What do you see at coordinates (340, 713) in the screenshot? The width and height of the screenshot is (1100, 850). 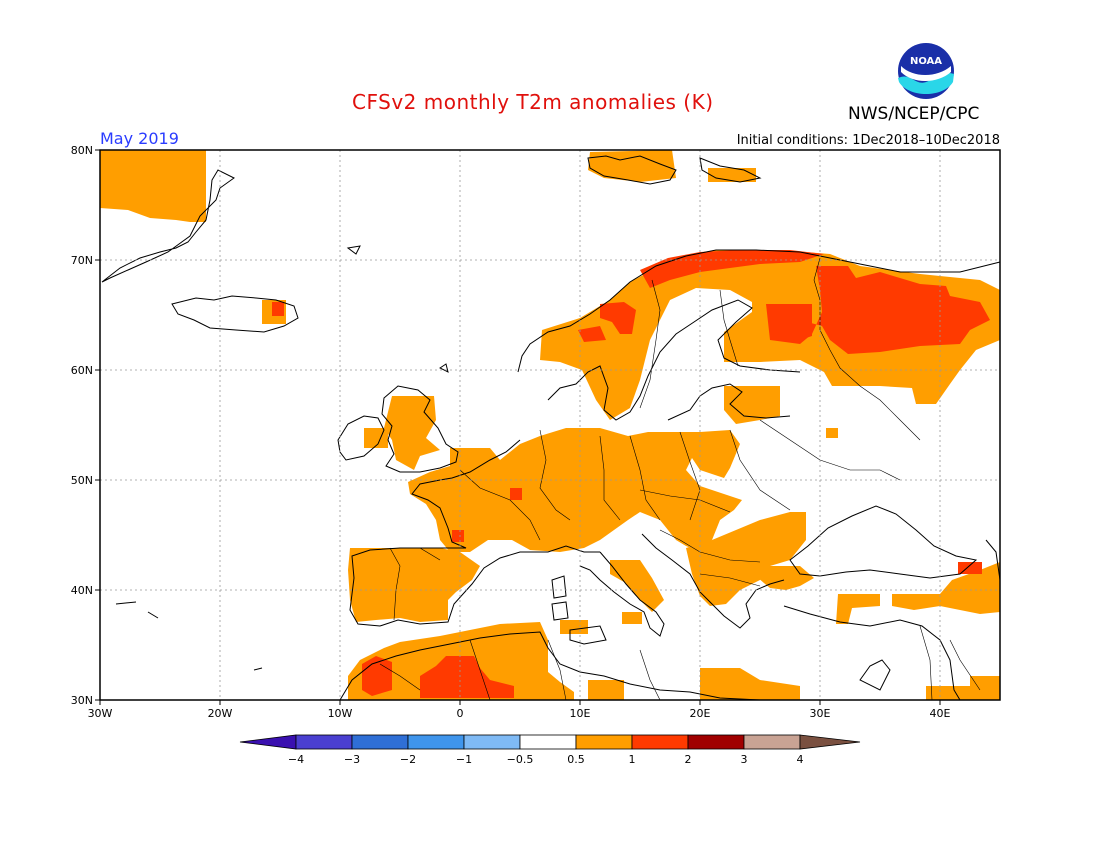 I see `lon-tick-label: 10W` at bounding box center [340, 713].